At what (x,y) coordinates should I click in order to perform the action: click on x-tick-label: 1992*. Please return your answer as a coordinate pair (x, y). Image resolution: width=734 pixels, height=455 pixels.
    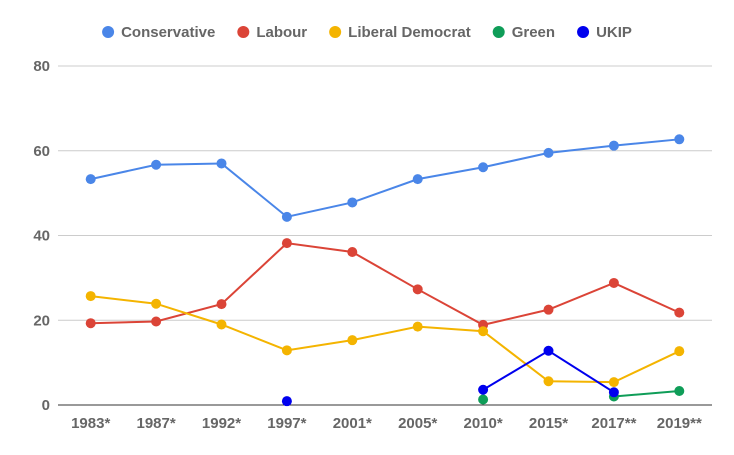
    Looking at the image, I should click on (221, 423).